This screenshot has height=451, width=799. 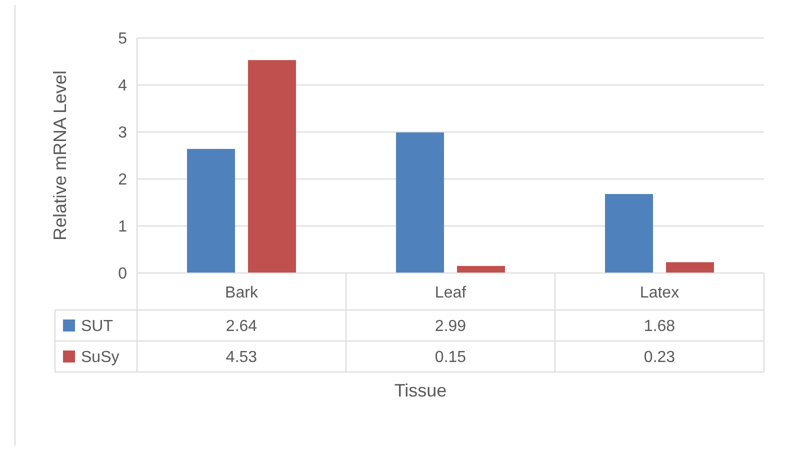 I want to click on x-tick-label: Latex, so click(x=660, y=293).